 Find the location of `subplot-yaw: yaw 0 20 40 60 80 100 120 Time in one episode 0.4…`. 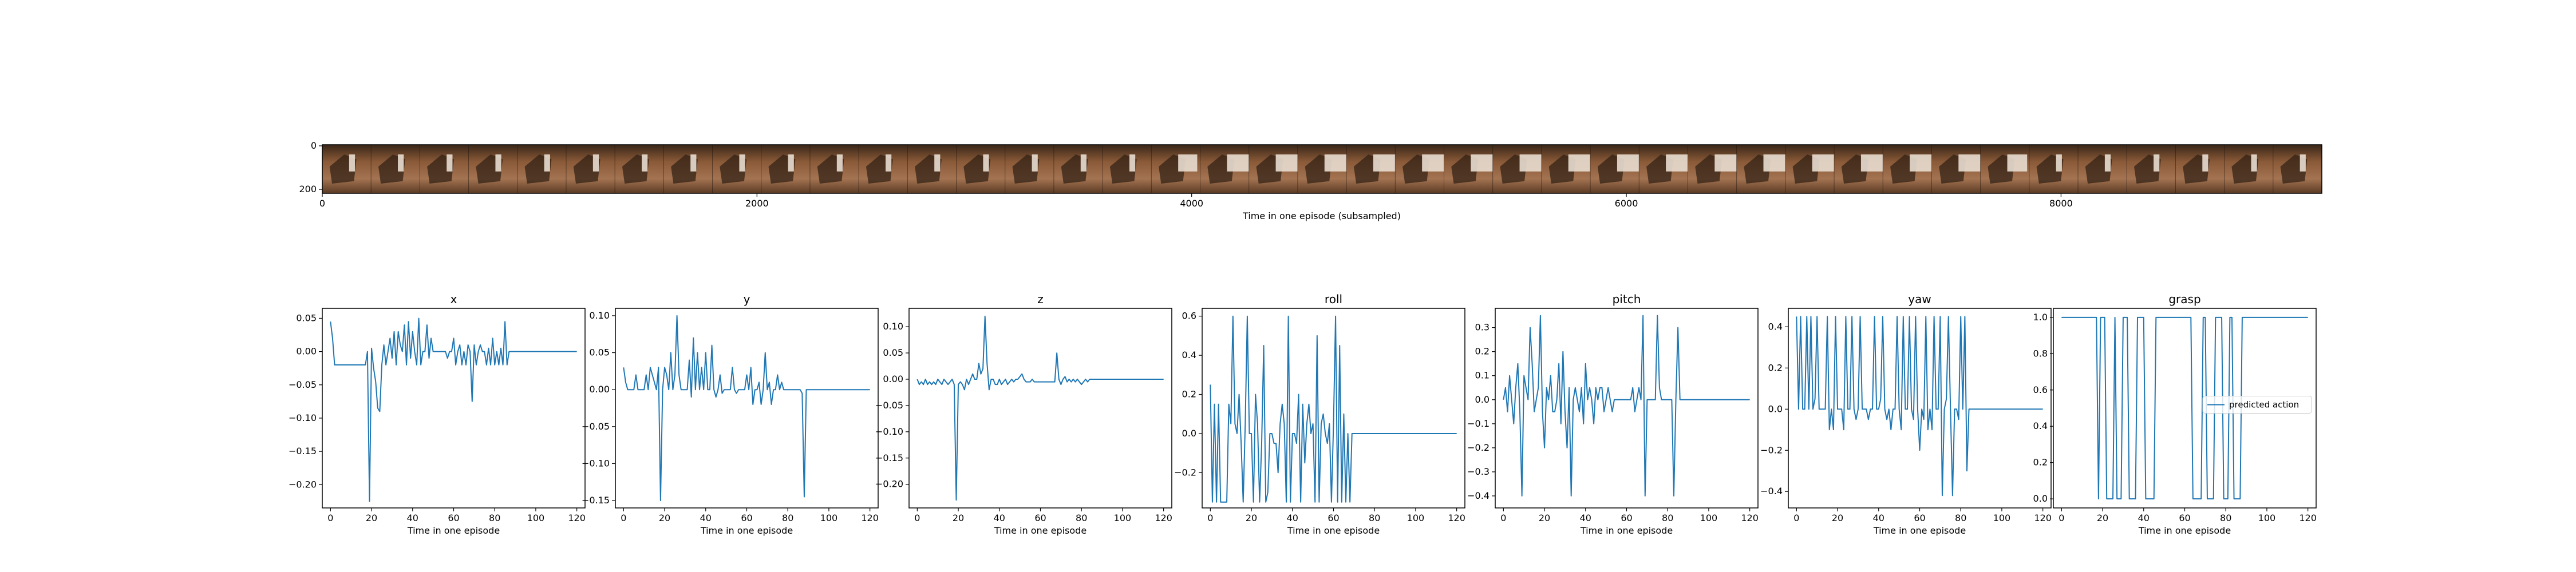

subplot-yaw: yaw 0 20 40 60 80 100 120 Time in one episode 0.4… is located at coordinates (1906, 414).